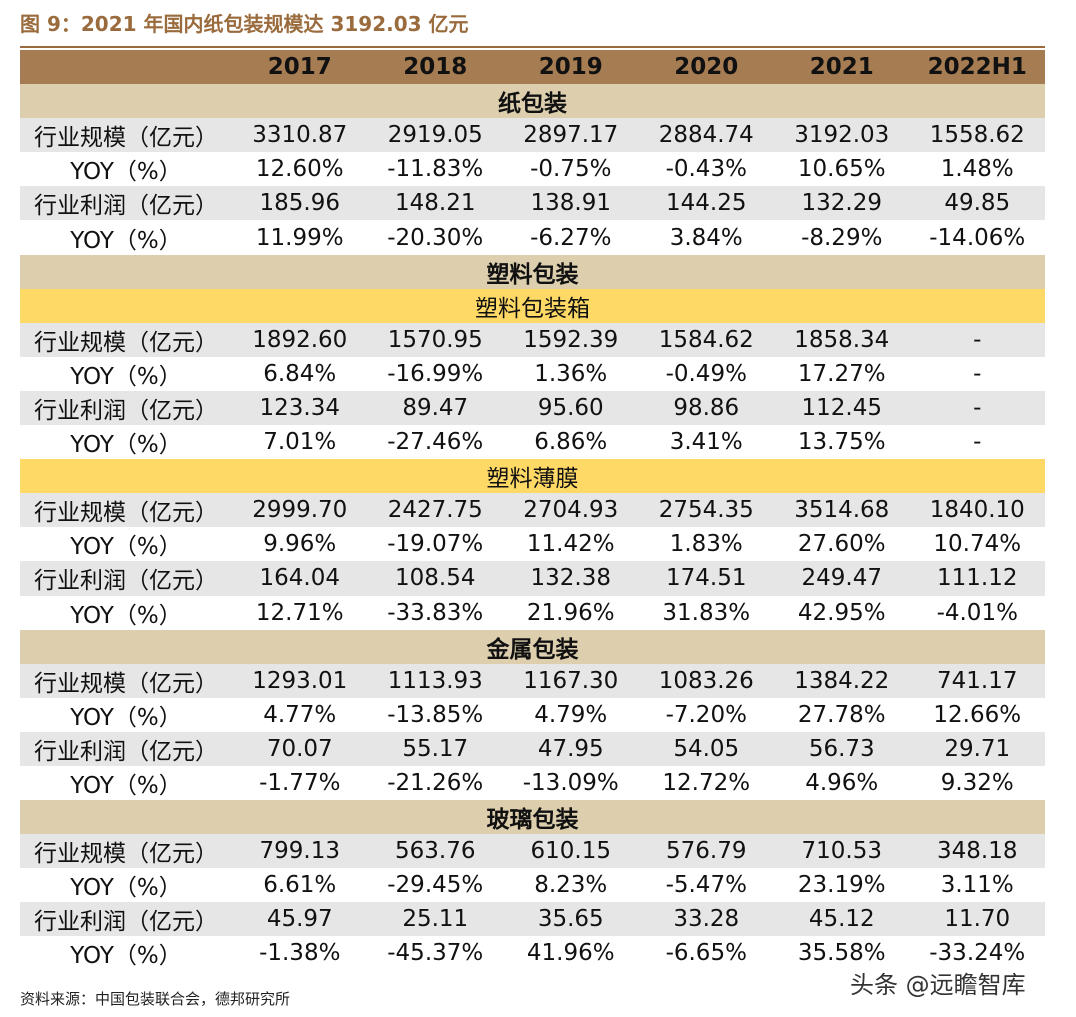 Image resolution: width=1076 pixels, height=1017 pixels. What do you see at coordinates (532, 479) in the screenshot?
I see `subsection-title: 塑料薄膜` at bounding box center [532, 479].